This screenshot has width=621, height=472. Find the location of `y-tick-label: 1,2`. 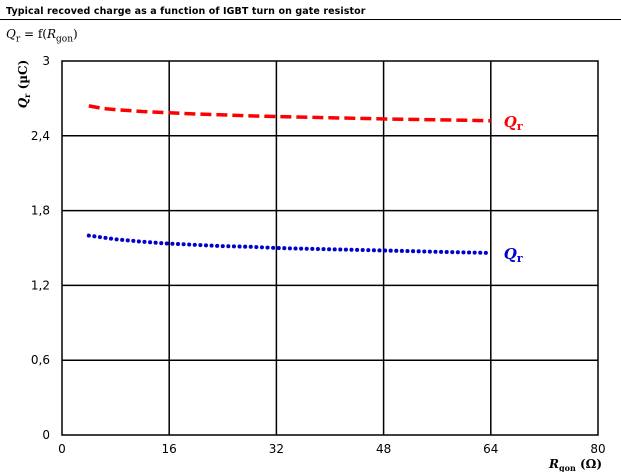

y-tick-label: 1,2 is located at coordinates (40, 285).